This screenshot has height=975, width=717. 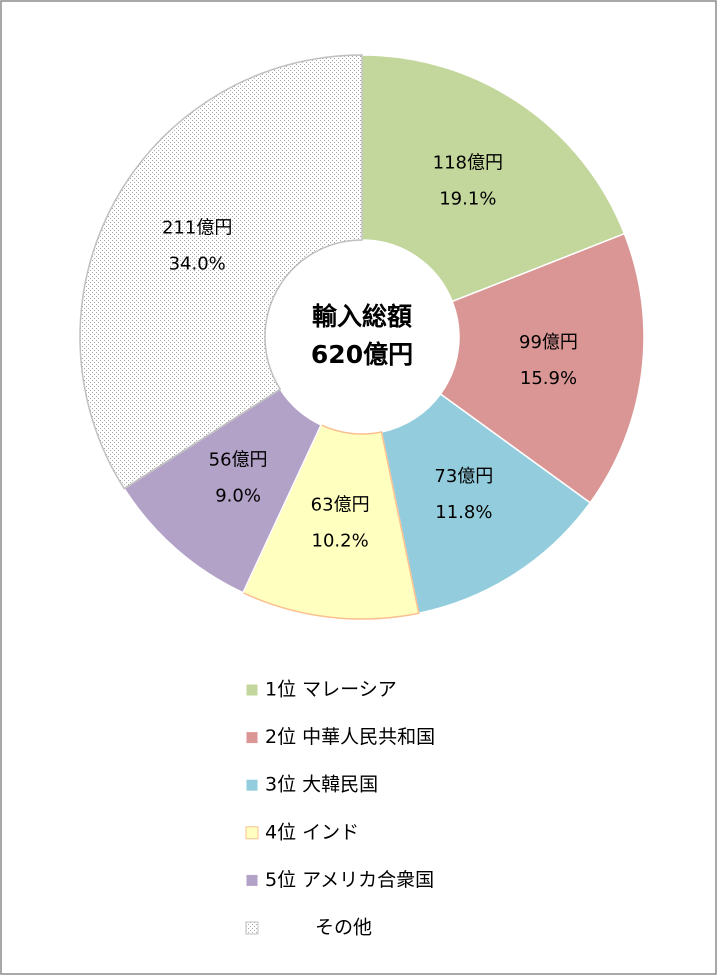 I want to click on value-label: 211億円, so click(x=197, y=228).